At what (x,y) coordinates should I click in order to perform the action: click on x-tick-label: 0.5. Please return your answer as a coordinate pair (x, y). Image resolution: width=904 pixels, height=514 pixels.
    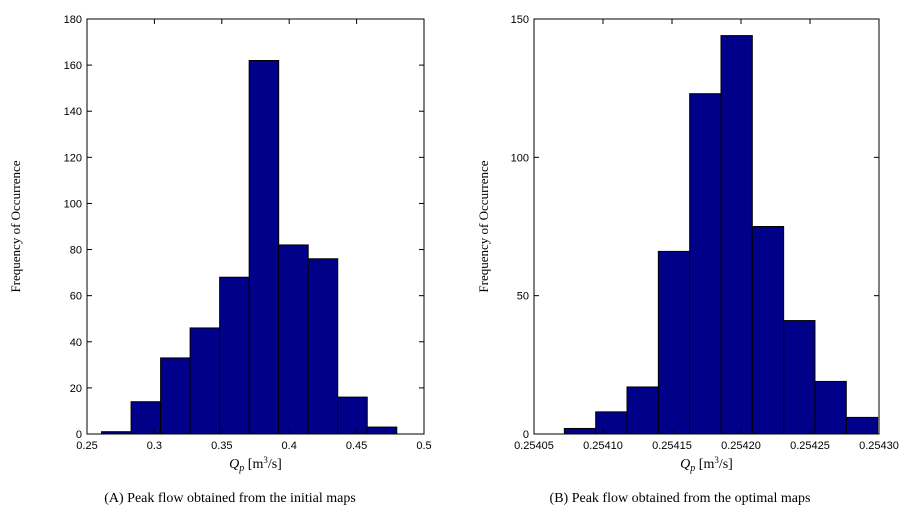
    Looking at the image, I should click on (423, 446).